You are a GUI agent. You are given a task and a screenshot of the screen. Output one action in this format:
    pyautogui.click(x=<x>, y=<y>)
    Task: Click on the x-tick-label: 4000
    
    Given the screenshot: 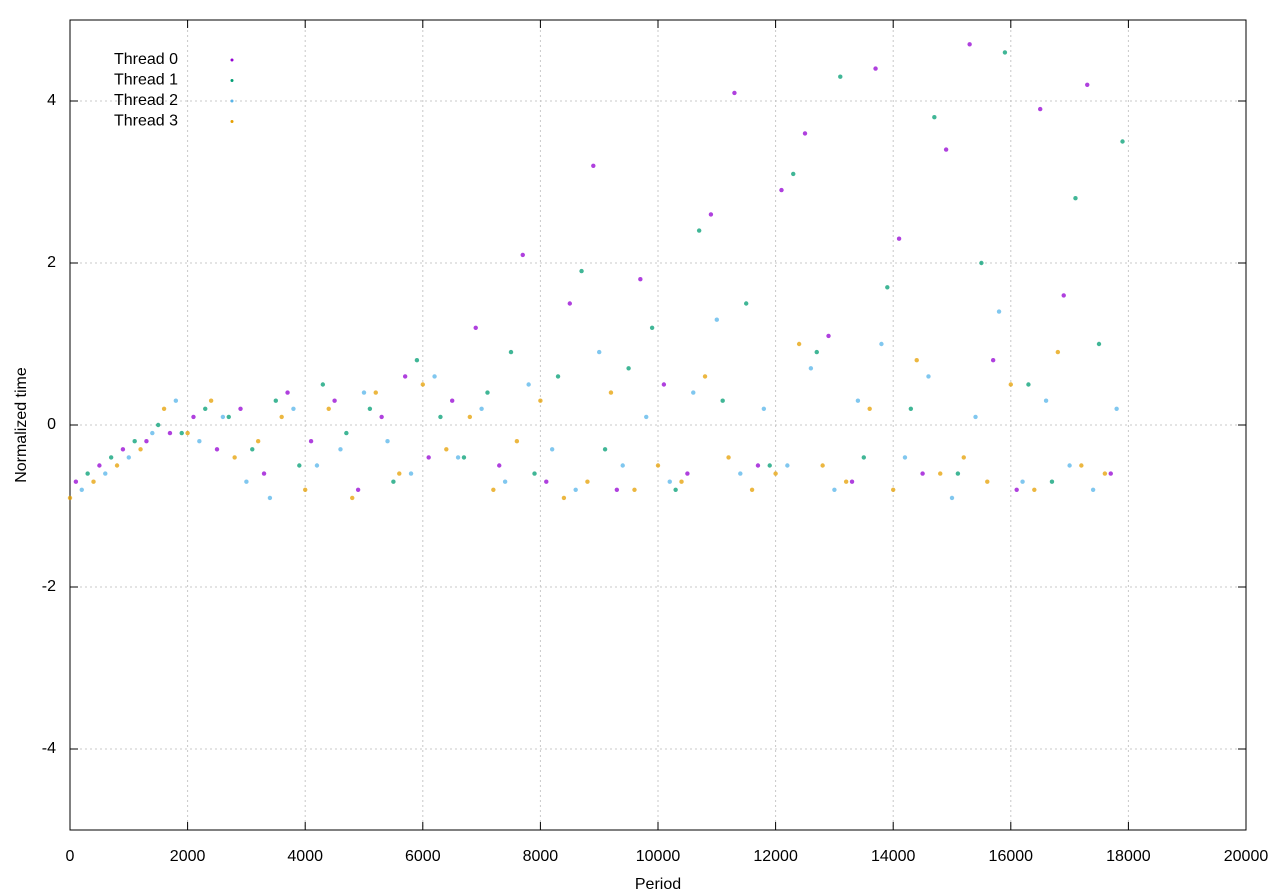 What is the action you would take?
    pyautogui.click(x=305, y=856)
    